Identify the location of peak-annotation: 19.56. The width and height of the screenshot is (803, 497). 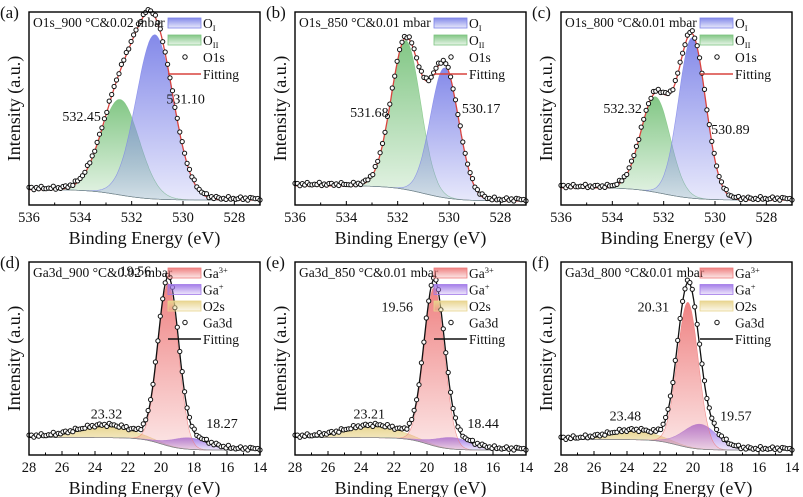
(136, 271).